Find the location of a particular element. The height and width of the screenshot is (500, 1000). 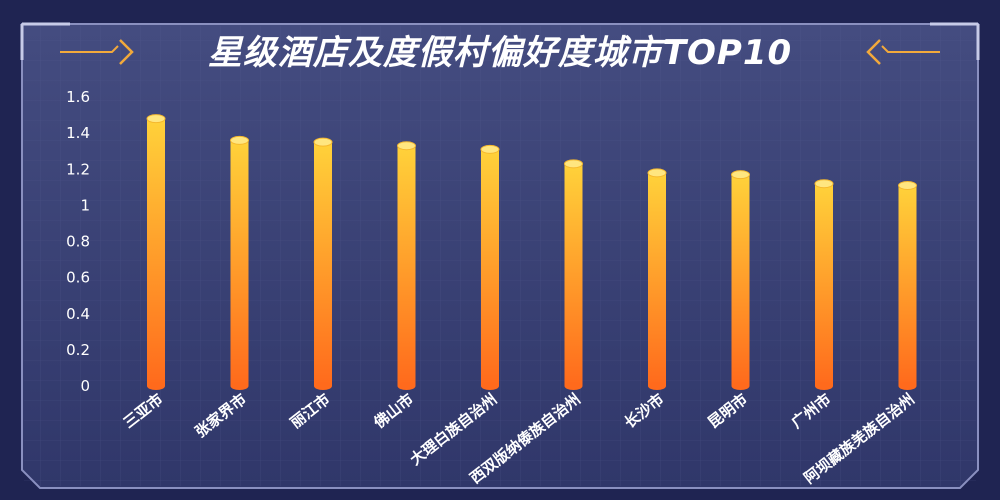

frame-corner-left is located at coordinates (45, 41).